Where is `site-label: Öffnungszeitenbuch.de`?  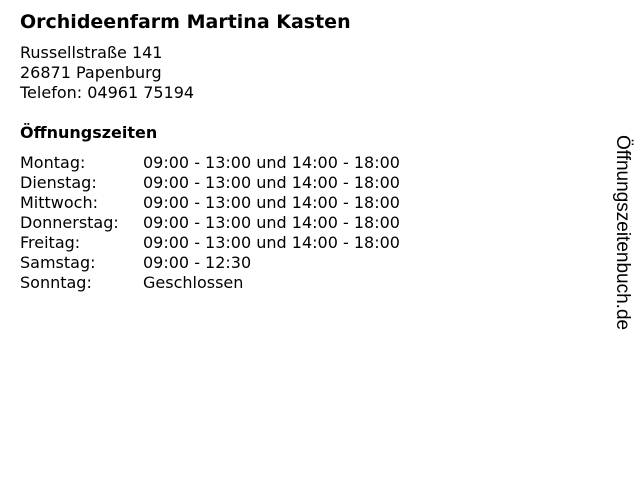
site-label: Öffnungszeitenbuch.de is located at coordinates (622, 233).